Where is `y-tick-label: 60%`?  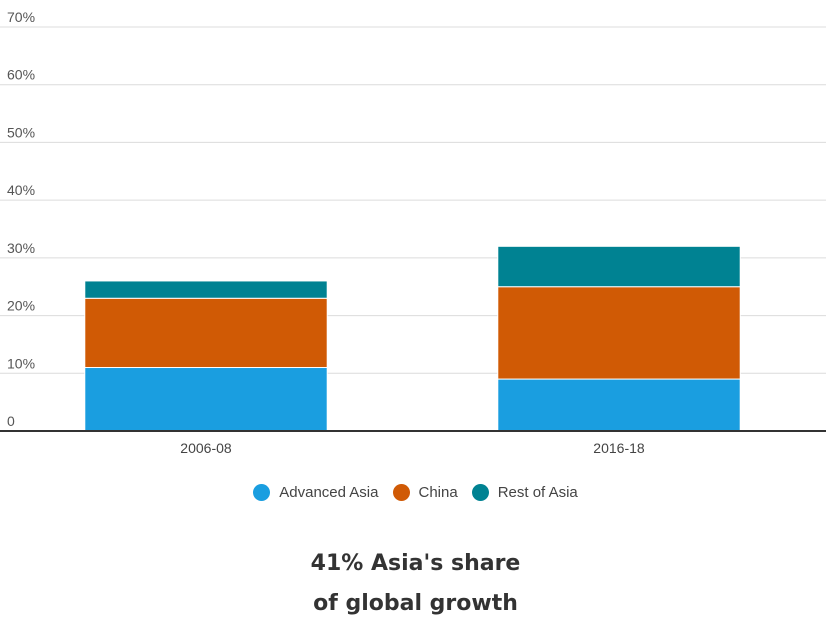
y-tick-label: 60% is located at coordinates (21, 75).